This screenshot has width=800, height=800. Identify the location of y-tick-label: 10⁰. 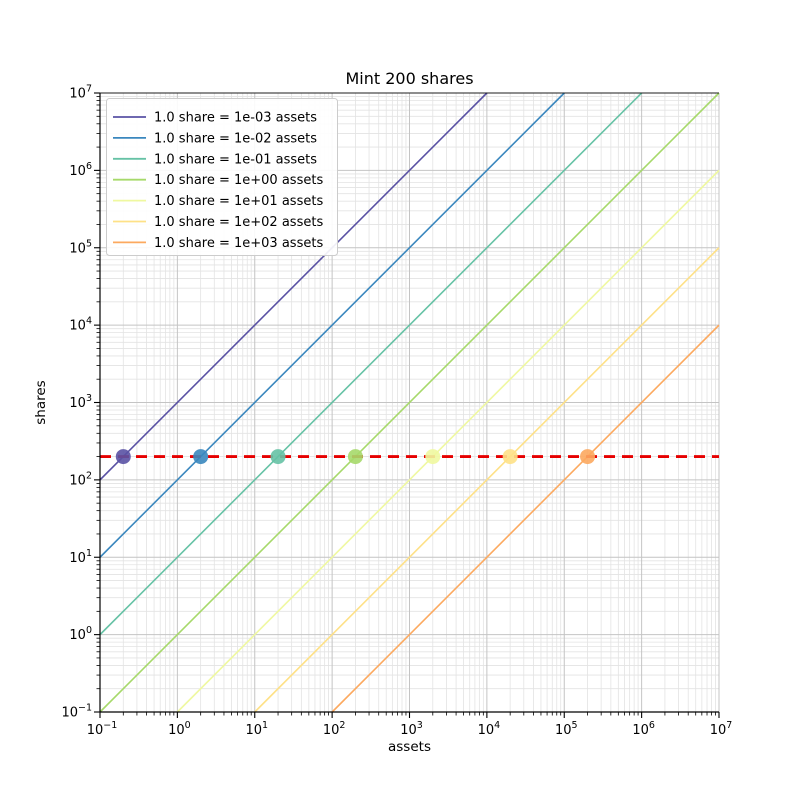
(80, 634).